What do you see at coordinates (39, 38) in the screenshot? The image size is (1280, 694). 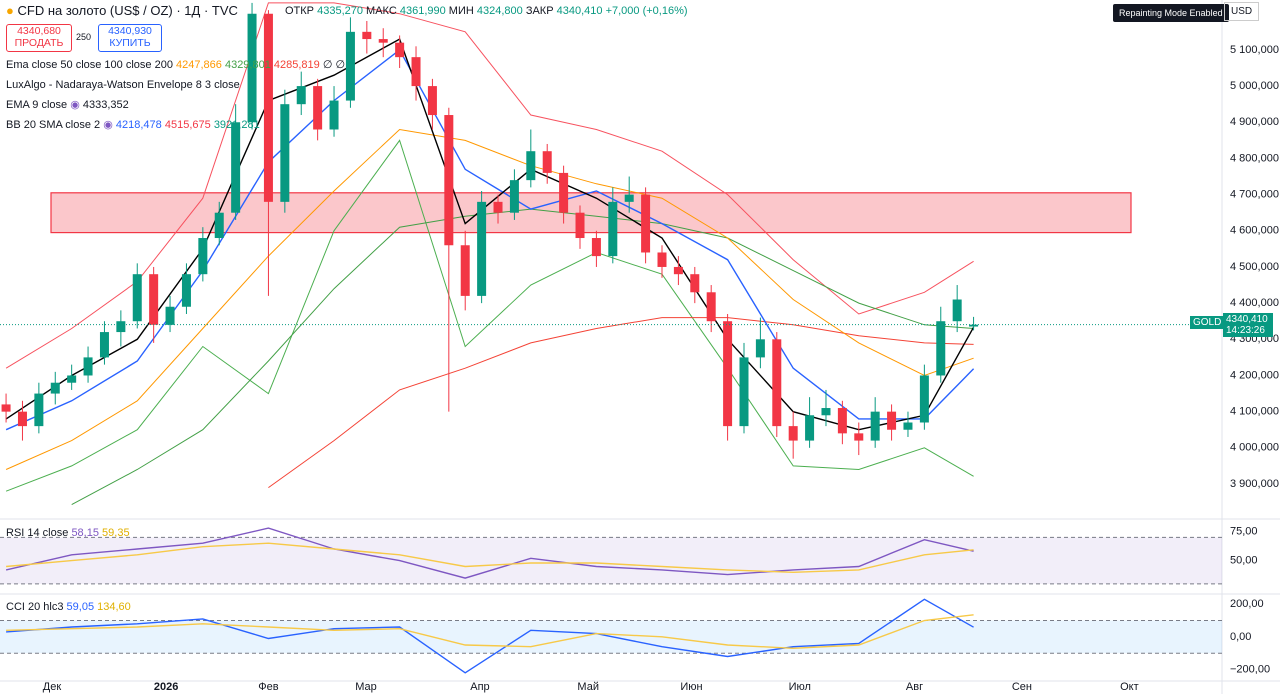 I see `sell-button: 4340,680 ПРОДАТЬ` at bounding box center [39, 38].